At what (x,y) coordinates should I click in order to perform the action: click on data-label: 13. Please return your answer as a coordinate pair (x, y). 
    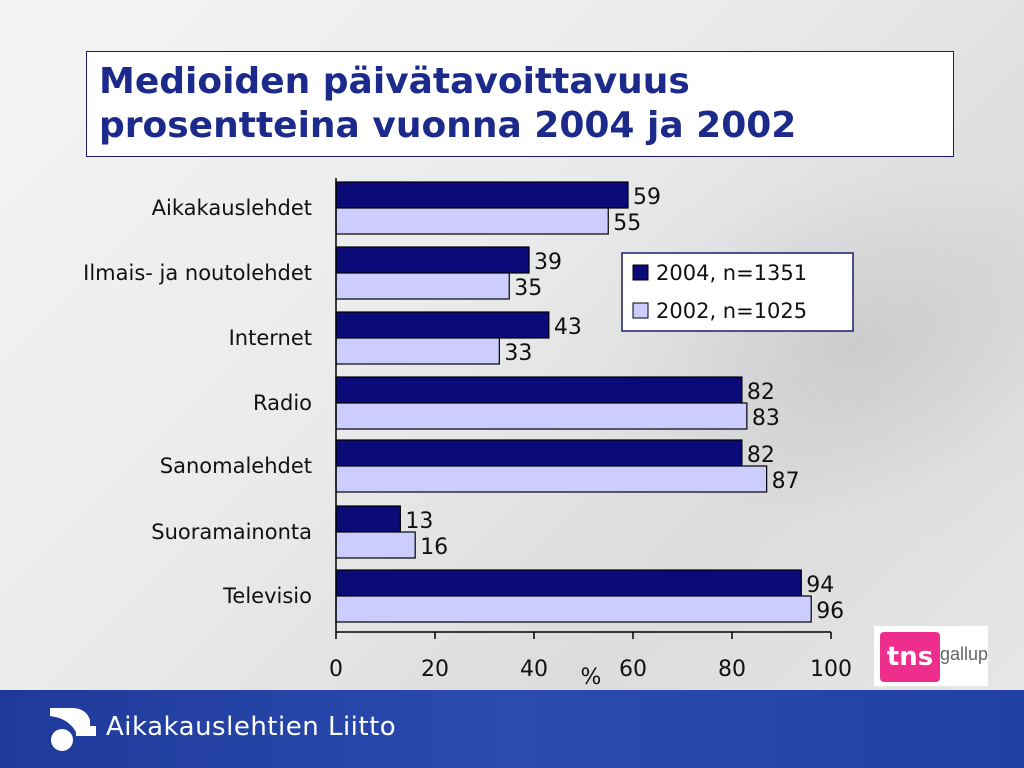
    Looking at the image, I should click on (419, 521).